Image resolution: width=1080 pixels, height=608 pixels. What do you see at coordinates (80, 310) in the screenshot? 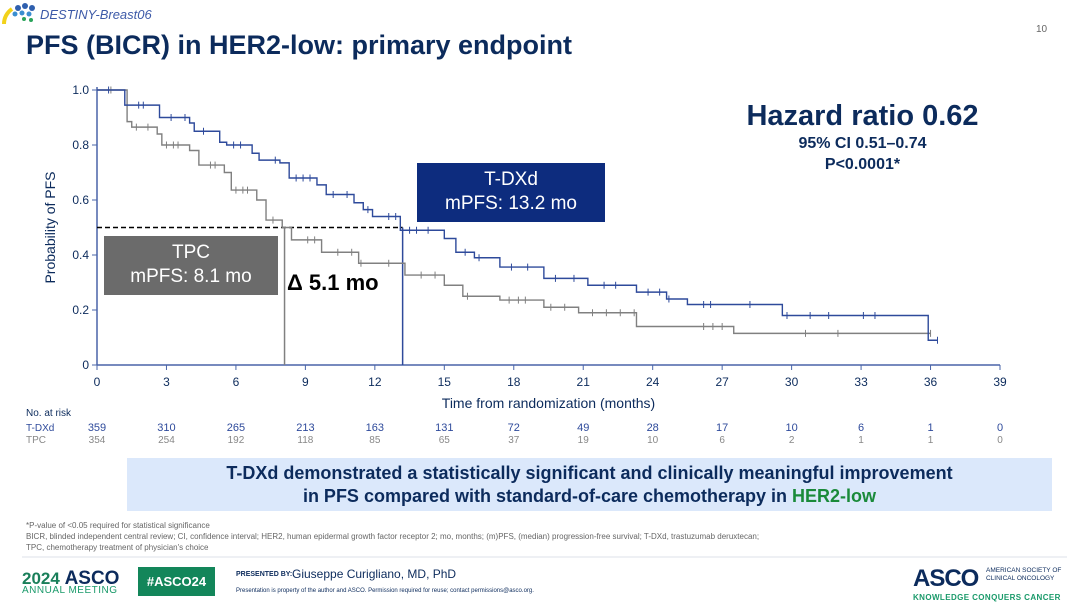
I see `y-tick-label: 0.2` at bounding box center [80, 310].